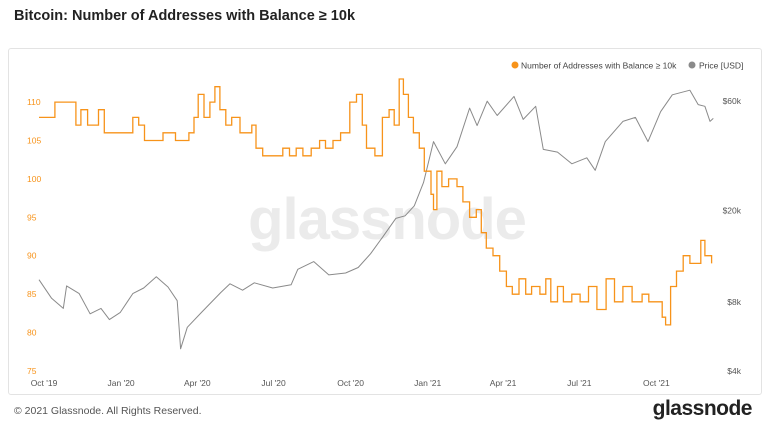 The image size is (768, 432). What do you see at coordinates (197, 383) in the screenshot?
I see `x-tick-label: Apr '20` at bounding box center [197, 383].